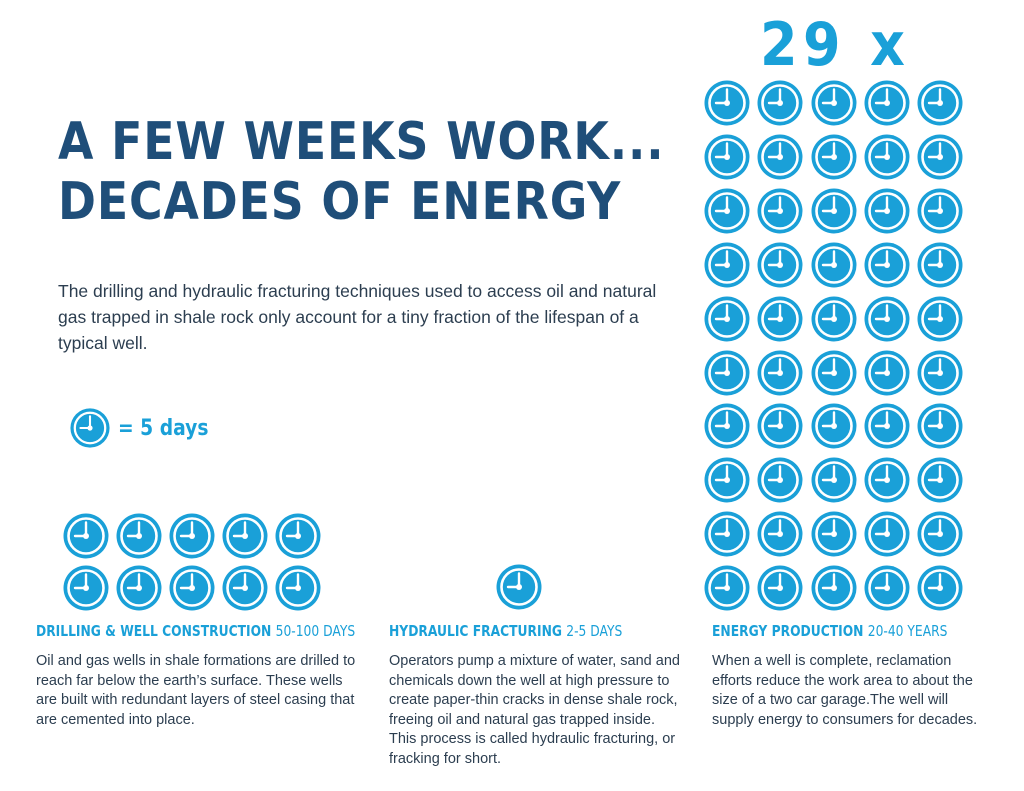  I want to click on section-heading: DRILLING & WELL CONSTRUCTION 50-100 DAYS, so click(195, 631).